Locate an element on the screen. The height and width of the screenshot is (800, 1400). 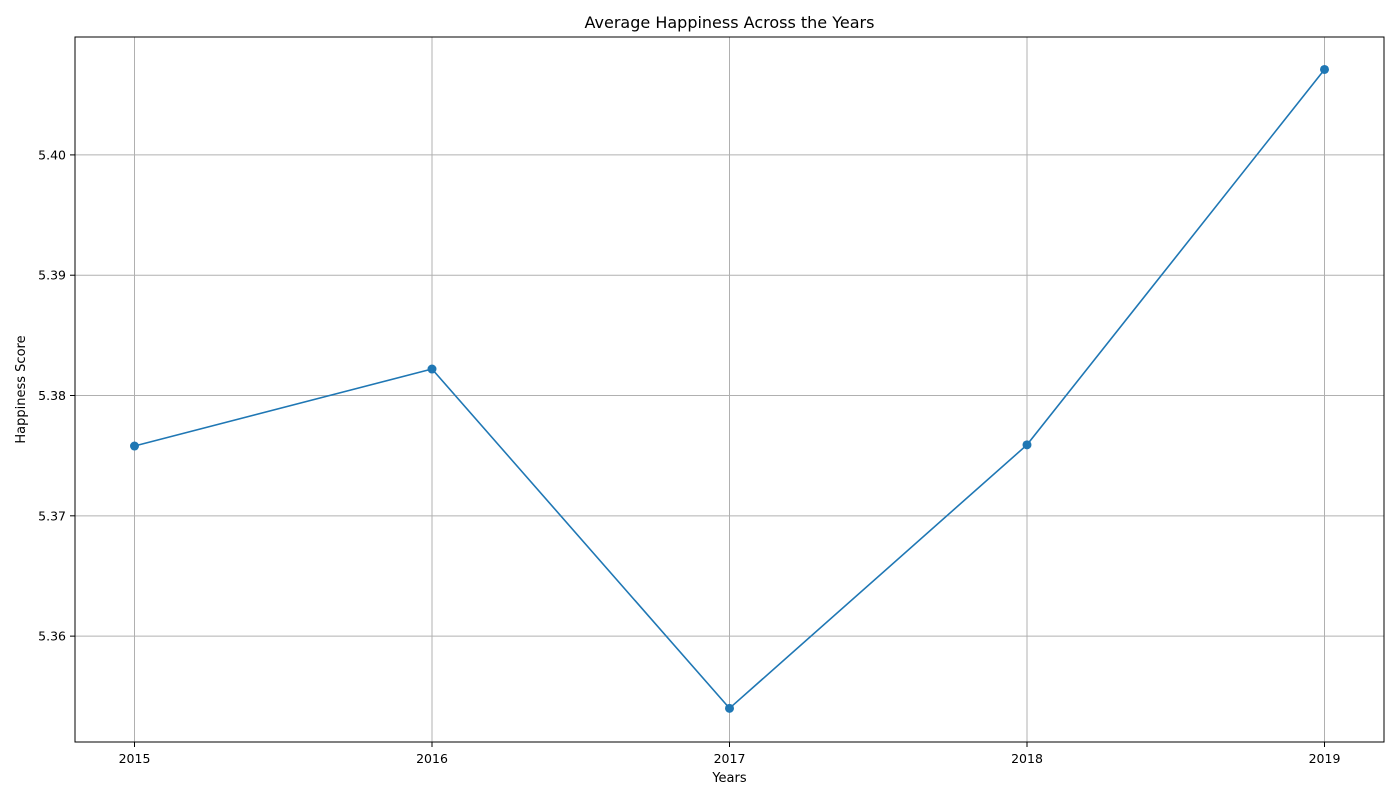
x-tick-label: 2018 is located at coordinates (1027, 758).